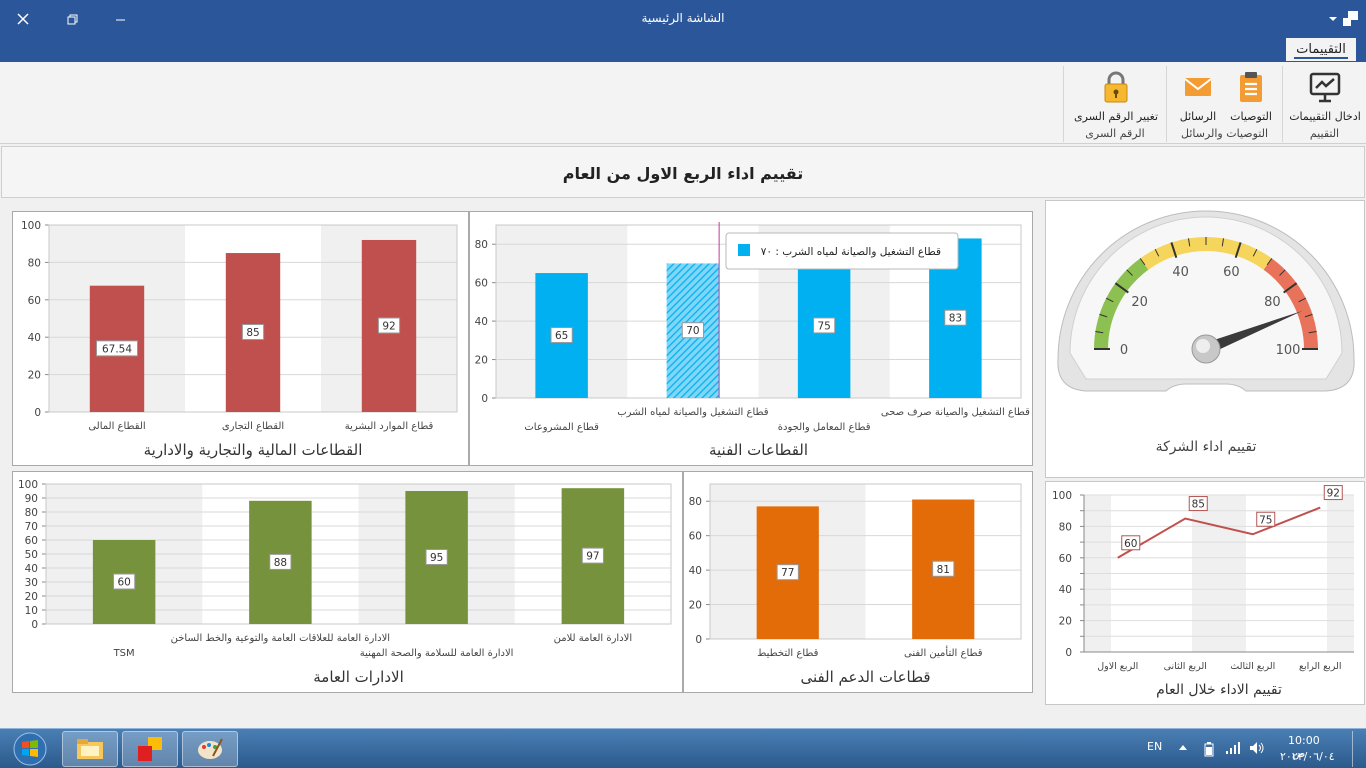 This screenshot has height=768, width=1366. I want to click on gauge-scale-label: 40, so click(1180, 272).